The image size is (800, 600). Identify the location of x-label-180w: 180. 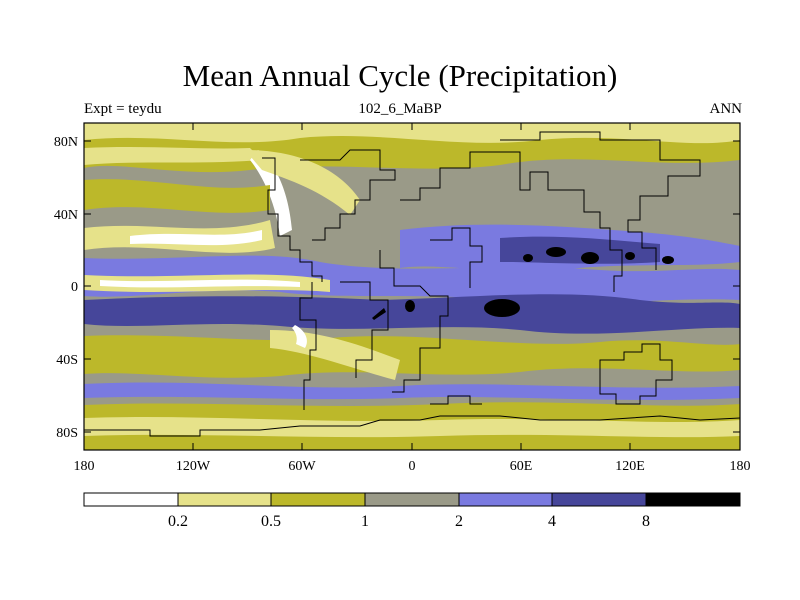
(84, 466).